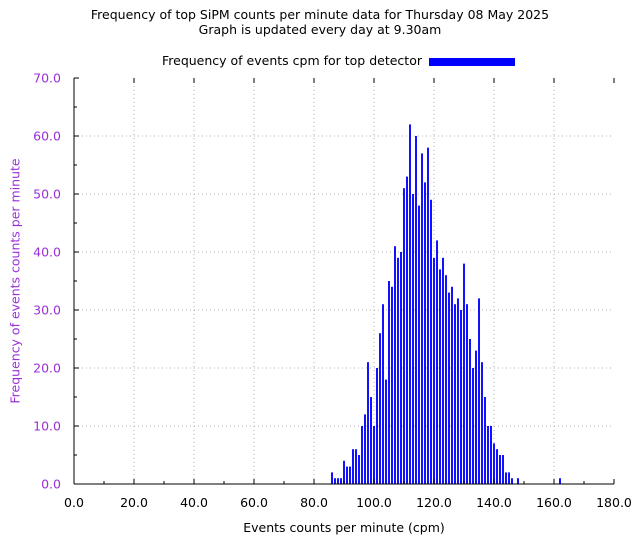  Describe the element at coordinates (314, 502) in the screenshot. I see `x-tick-label: 80.0` at that location.